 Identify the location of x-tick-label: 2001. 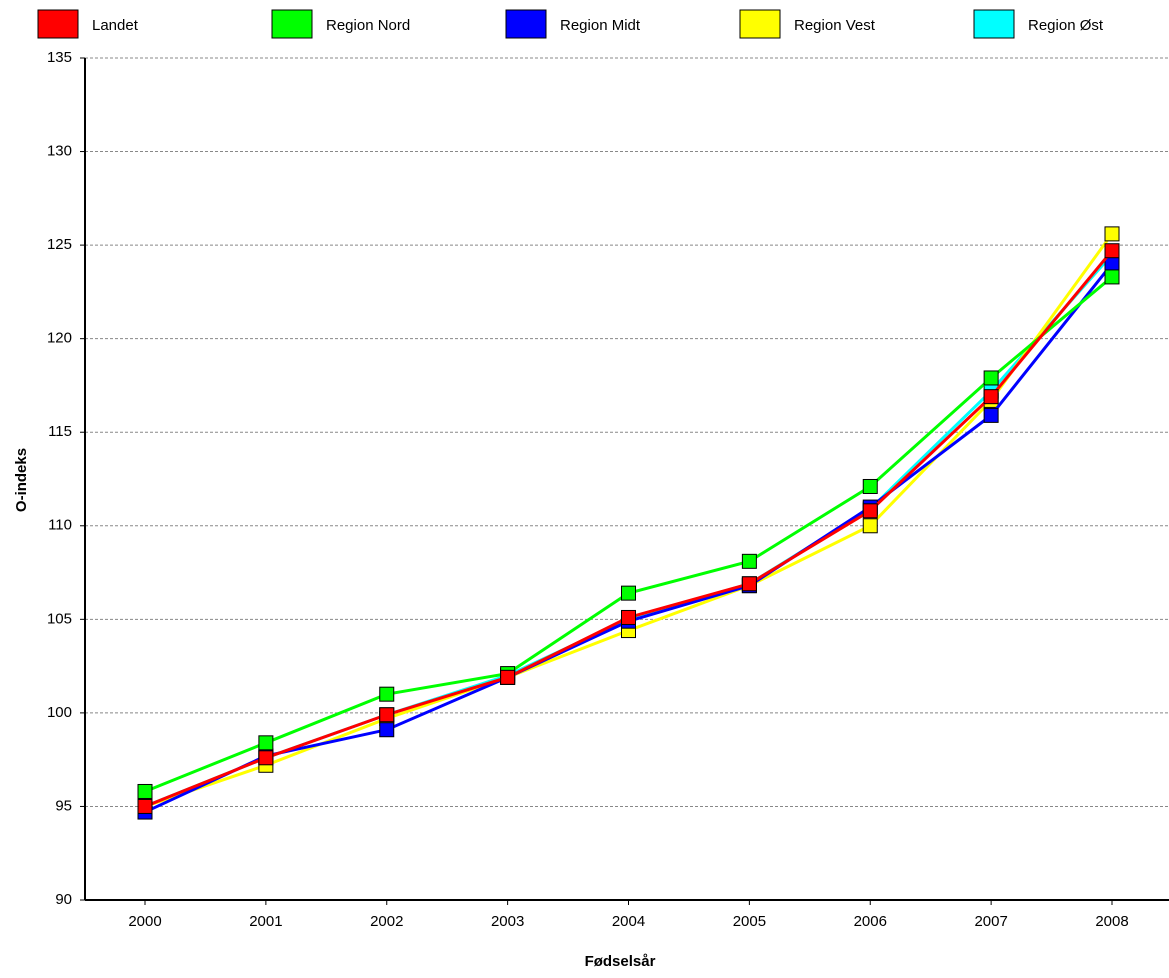
(265, 921).